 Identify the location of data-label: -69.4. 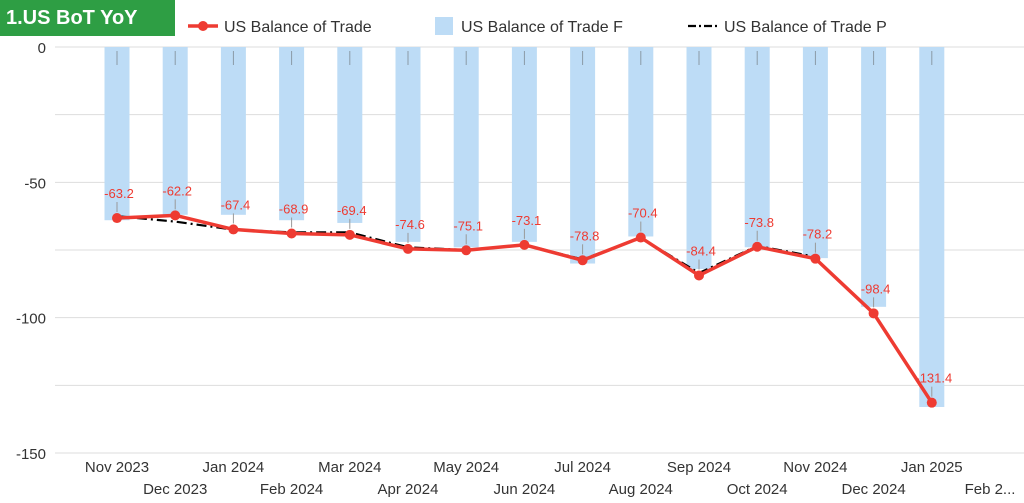
(352, 210).